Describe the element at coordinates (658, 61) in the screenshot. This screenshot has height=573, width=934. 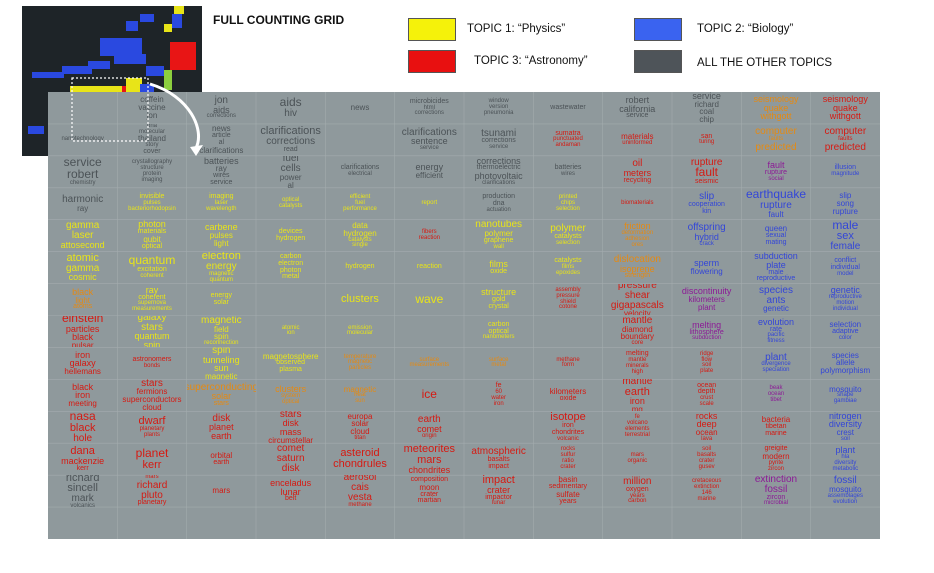
I see `legend-swatch-other` at that location.